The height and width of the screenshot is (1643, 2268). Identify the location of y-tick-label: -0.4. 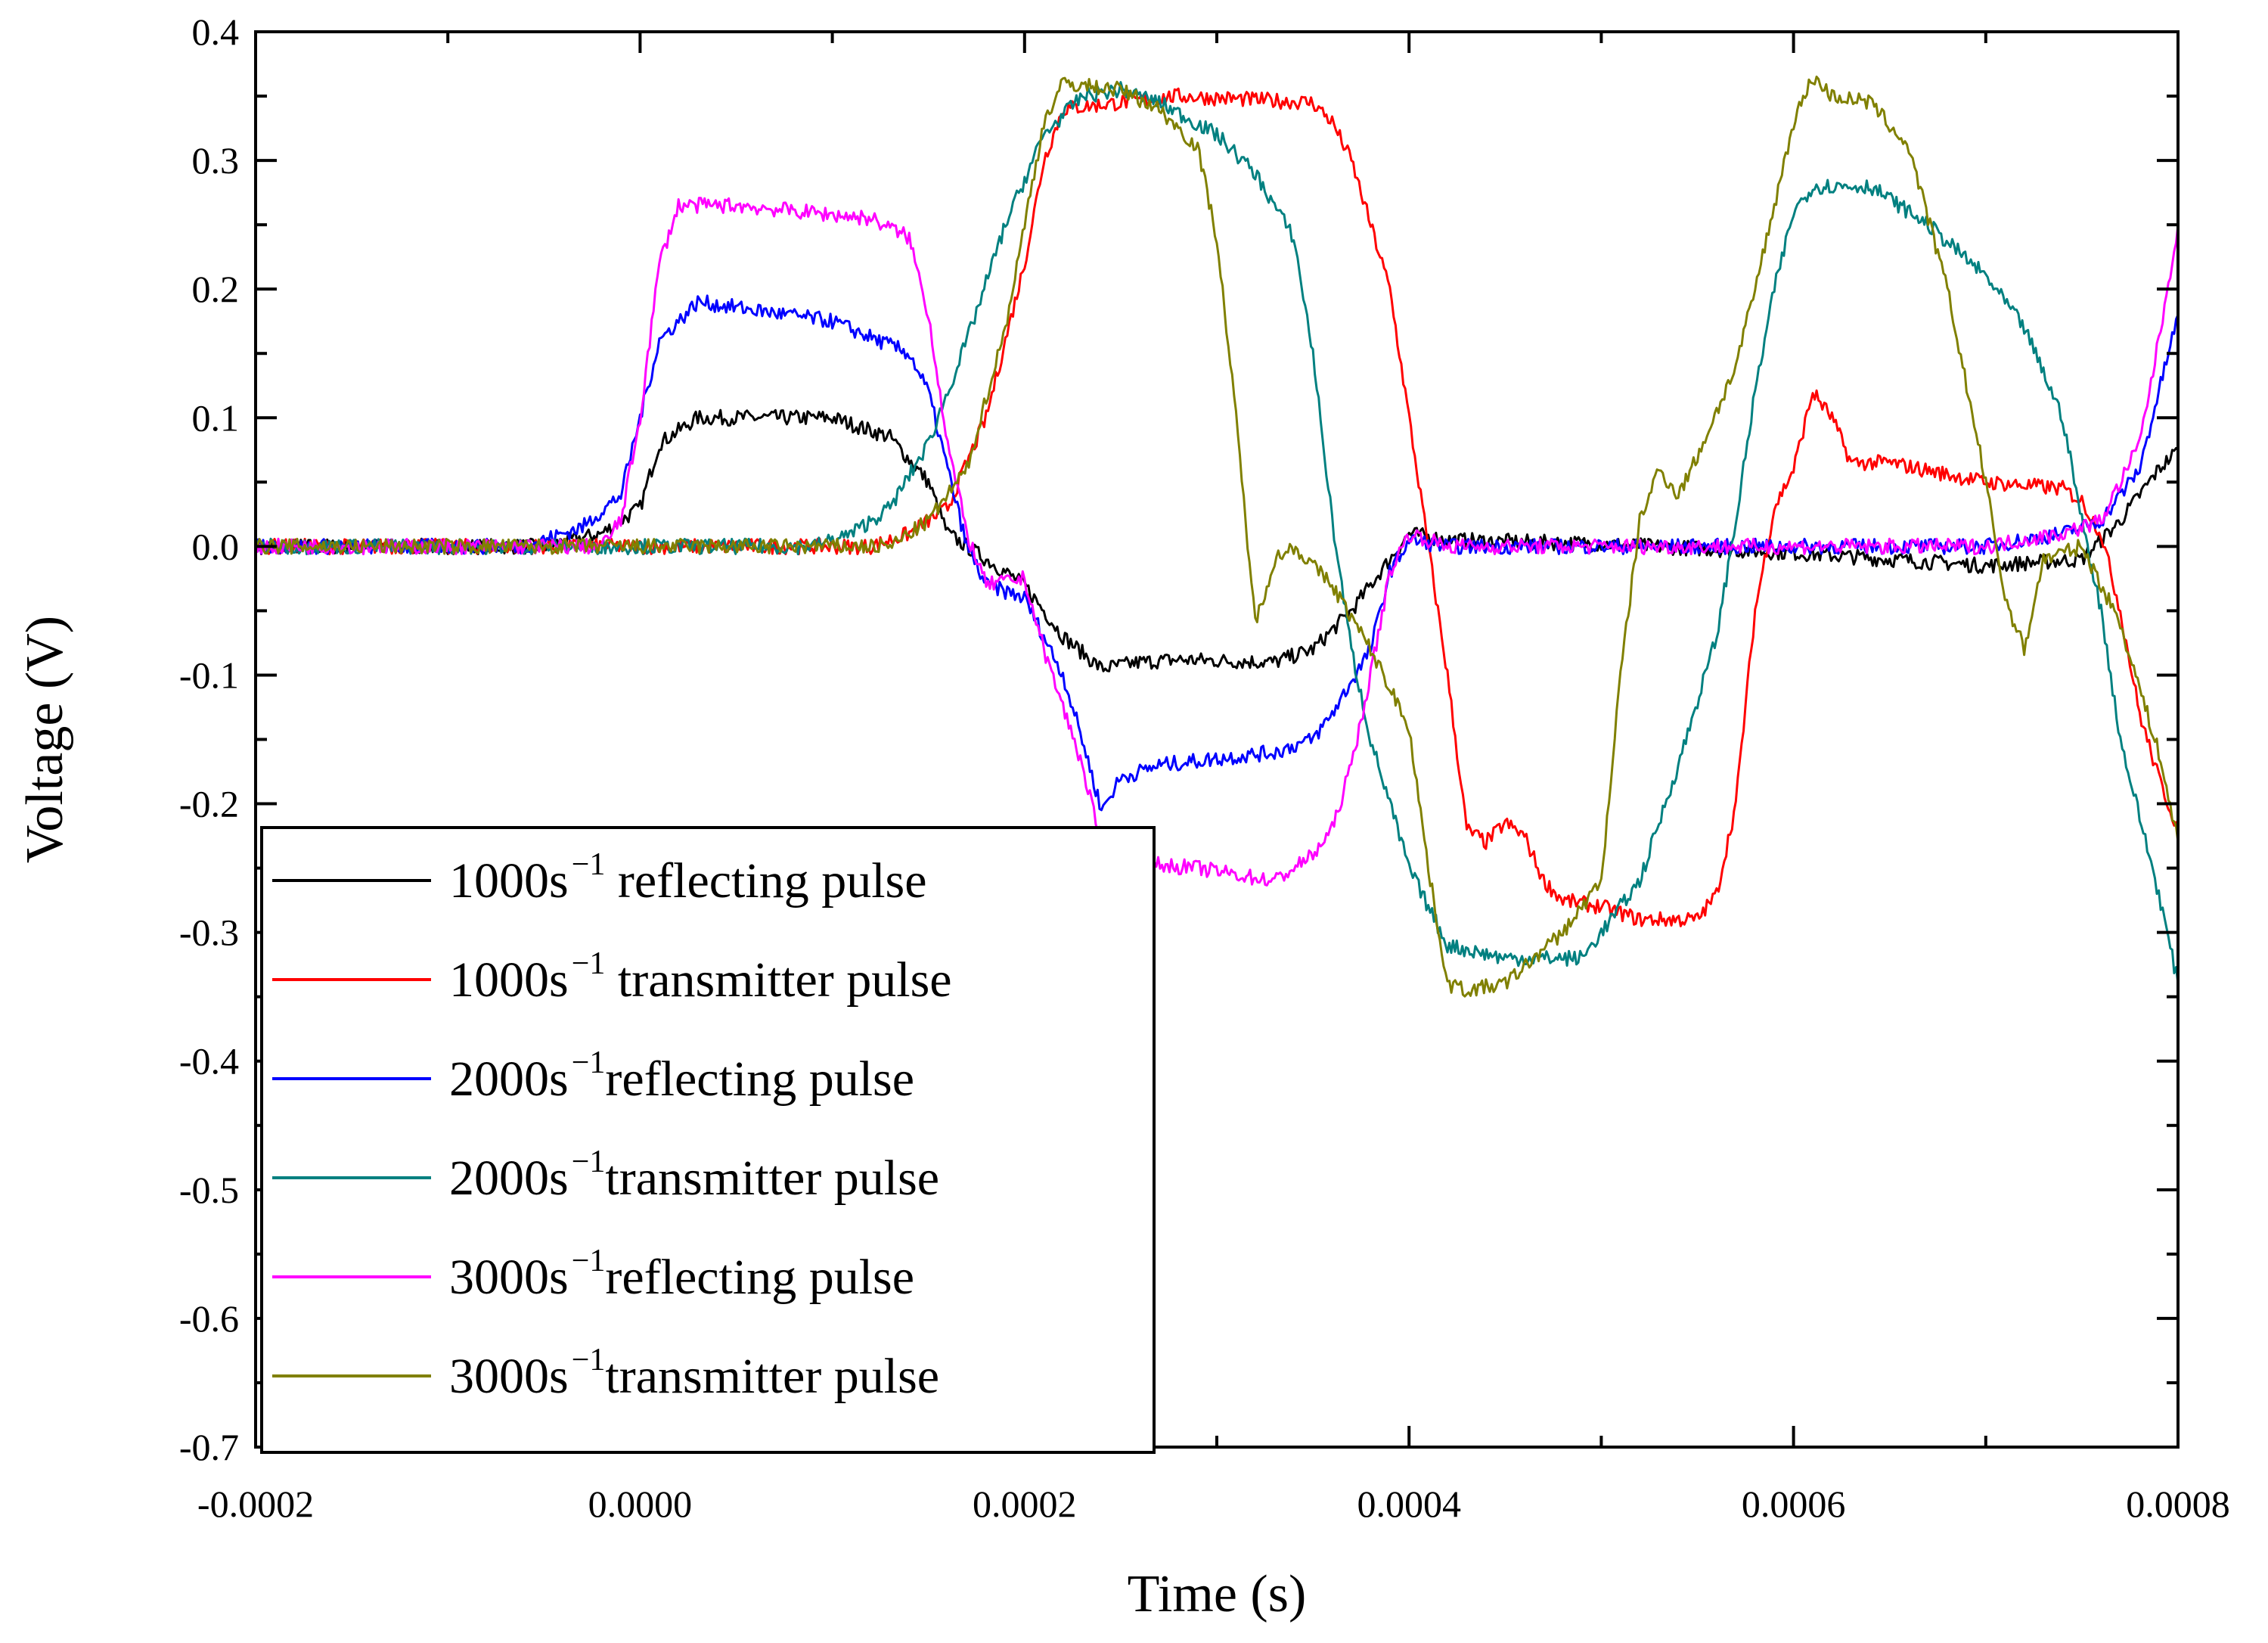
(209, 1061).